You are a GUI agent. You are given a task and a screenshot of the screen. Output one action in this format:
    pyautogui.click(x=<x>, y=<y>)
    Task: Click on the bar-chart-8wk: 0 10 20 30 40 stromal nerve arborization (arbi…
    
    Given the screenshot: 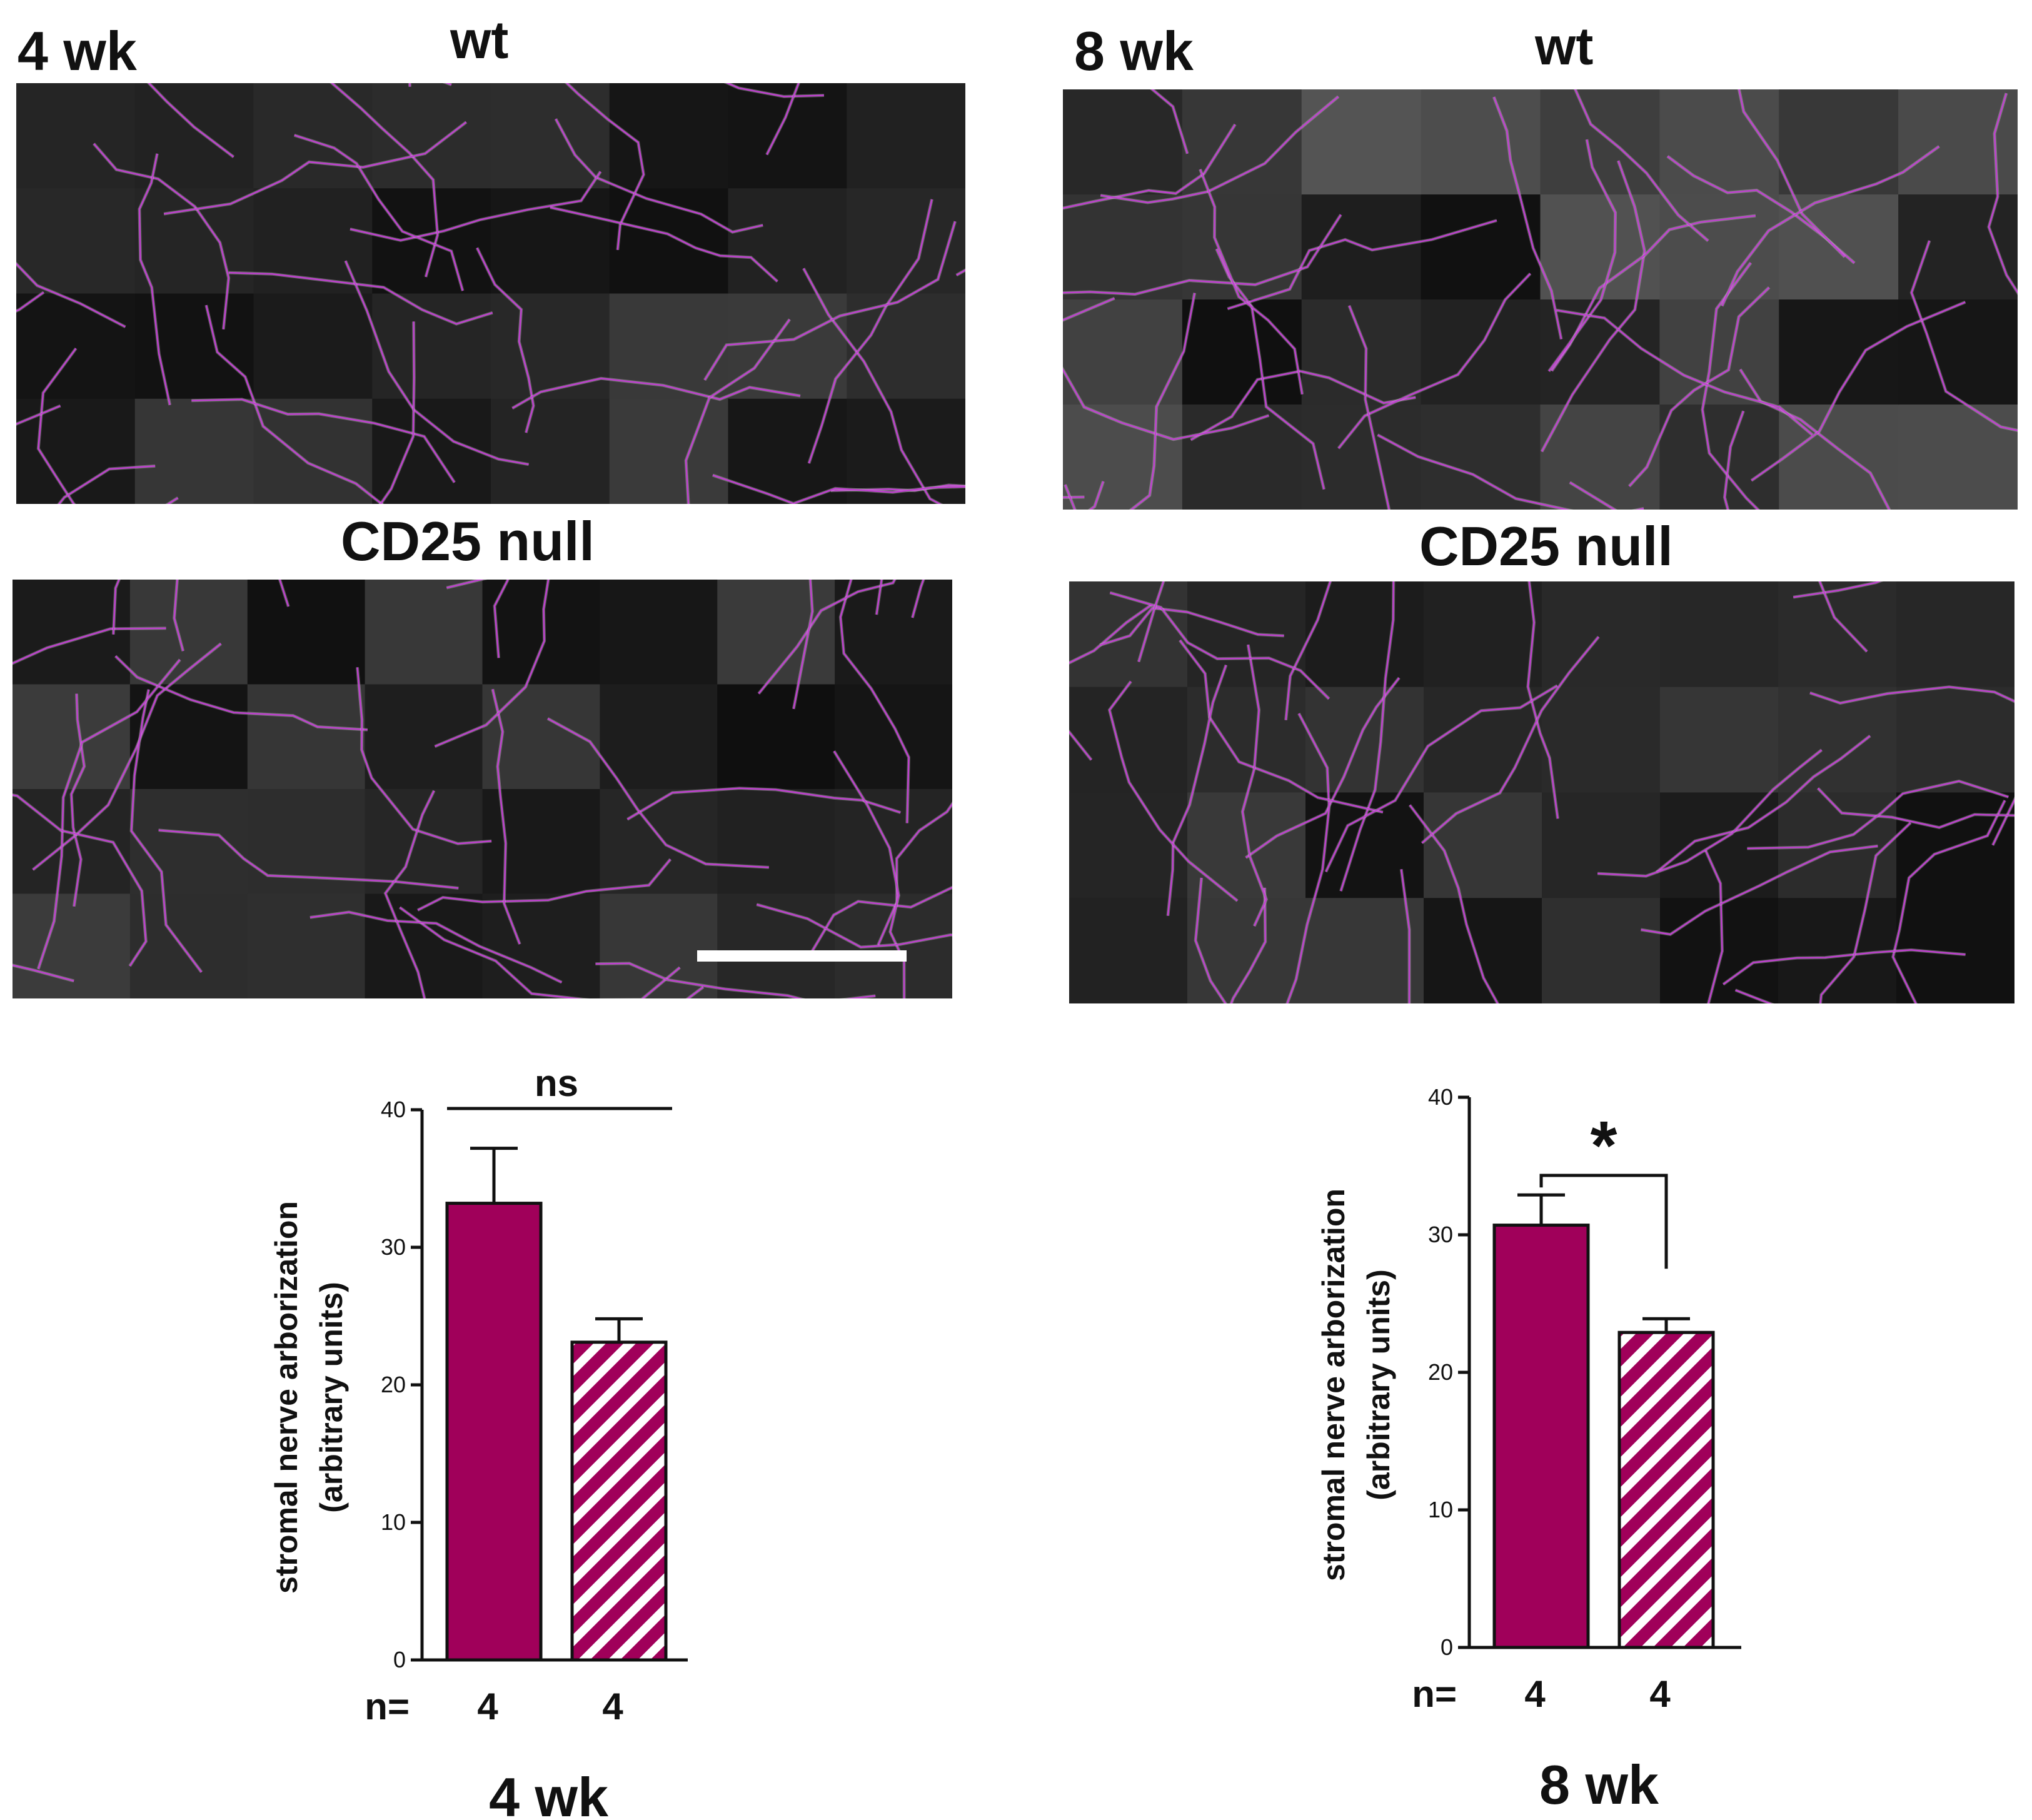 What is the action you would take?
    pyautogui.click(x=1570, y=1433)
    